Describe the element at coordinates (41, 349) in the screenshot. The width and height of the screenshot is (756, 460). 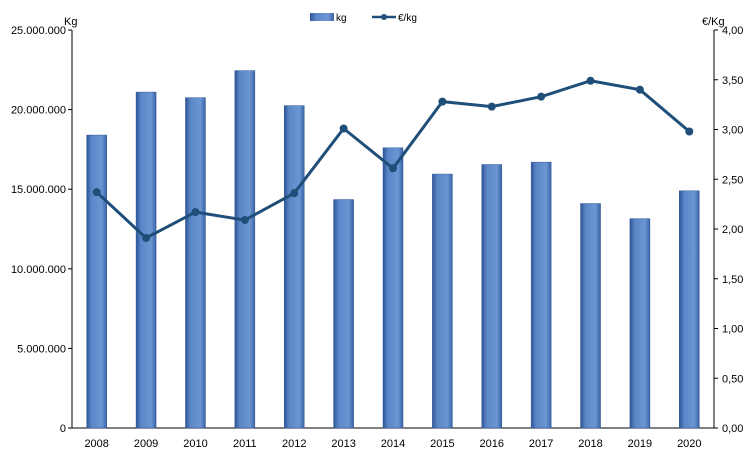
I see `left-axis-tick-label: 5.000.000` at that location.